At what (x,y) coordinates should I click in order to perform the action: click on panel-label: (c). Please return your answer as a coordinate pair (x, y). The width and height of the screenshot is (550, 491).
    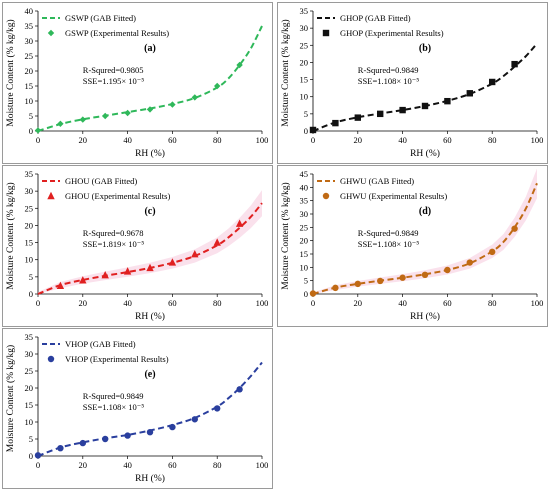
    Looking at the image, I should click on (149, 211).